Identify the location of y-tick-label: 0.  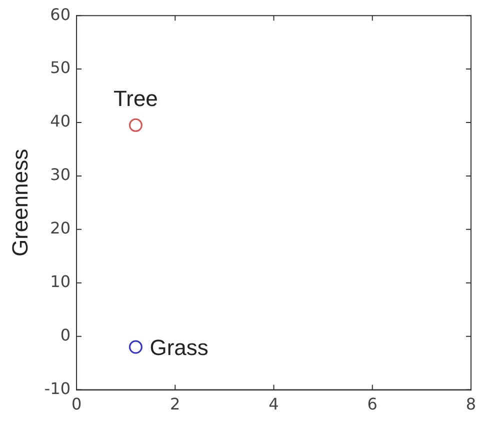
(65, 335).